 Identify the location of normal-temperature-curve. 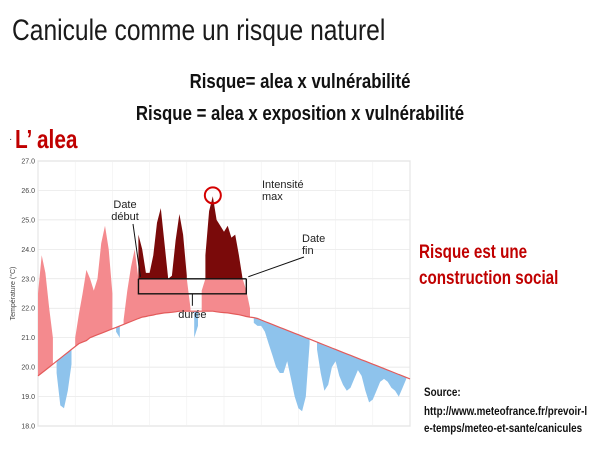
(224, 345).